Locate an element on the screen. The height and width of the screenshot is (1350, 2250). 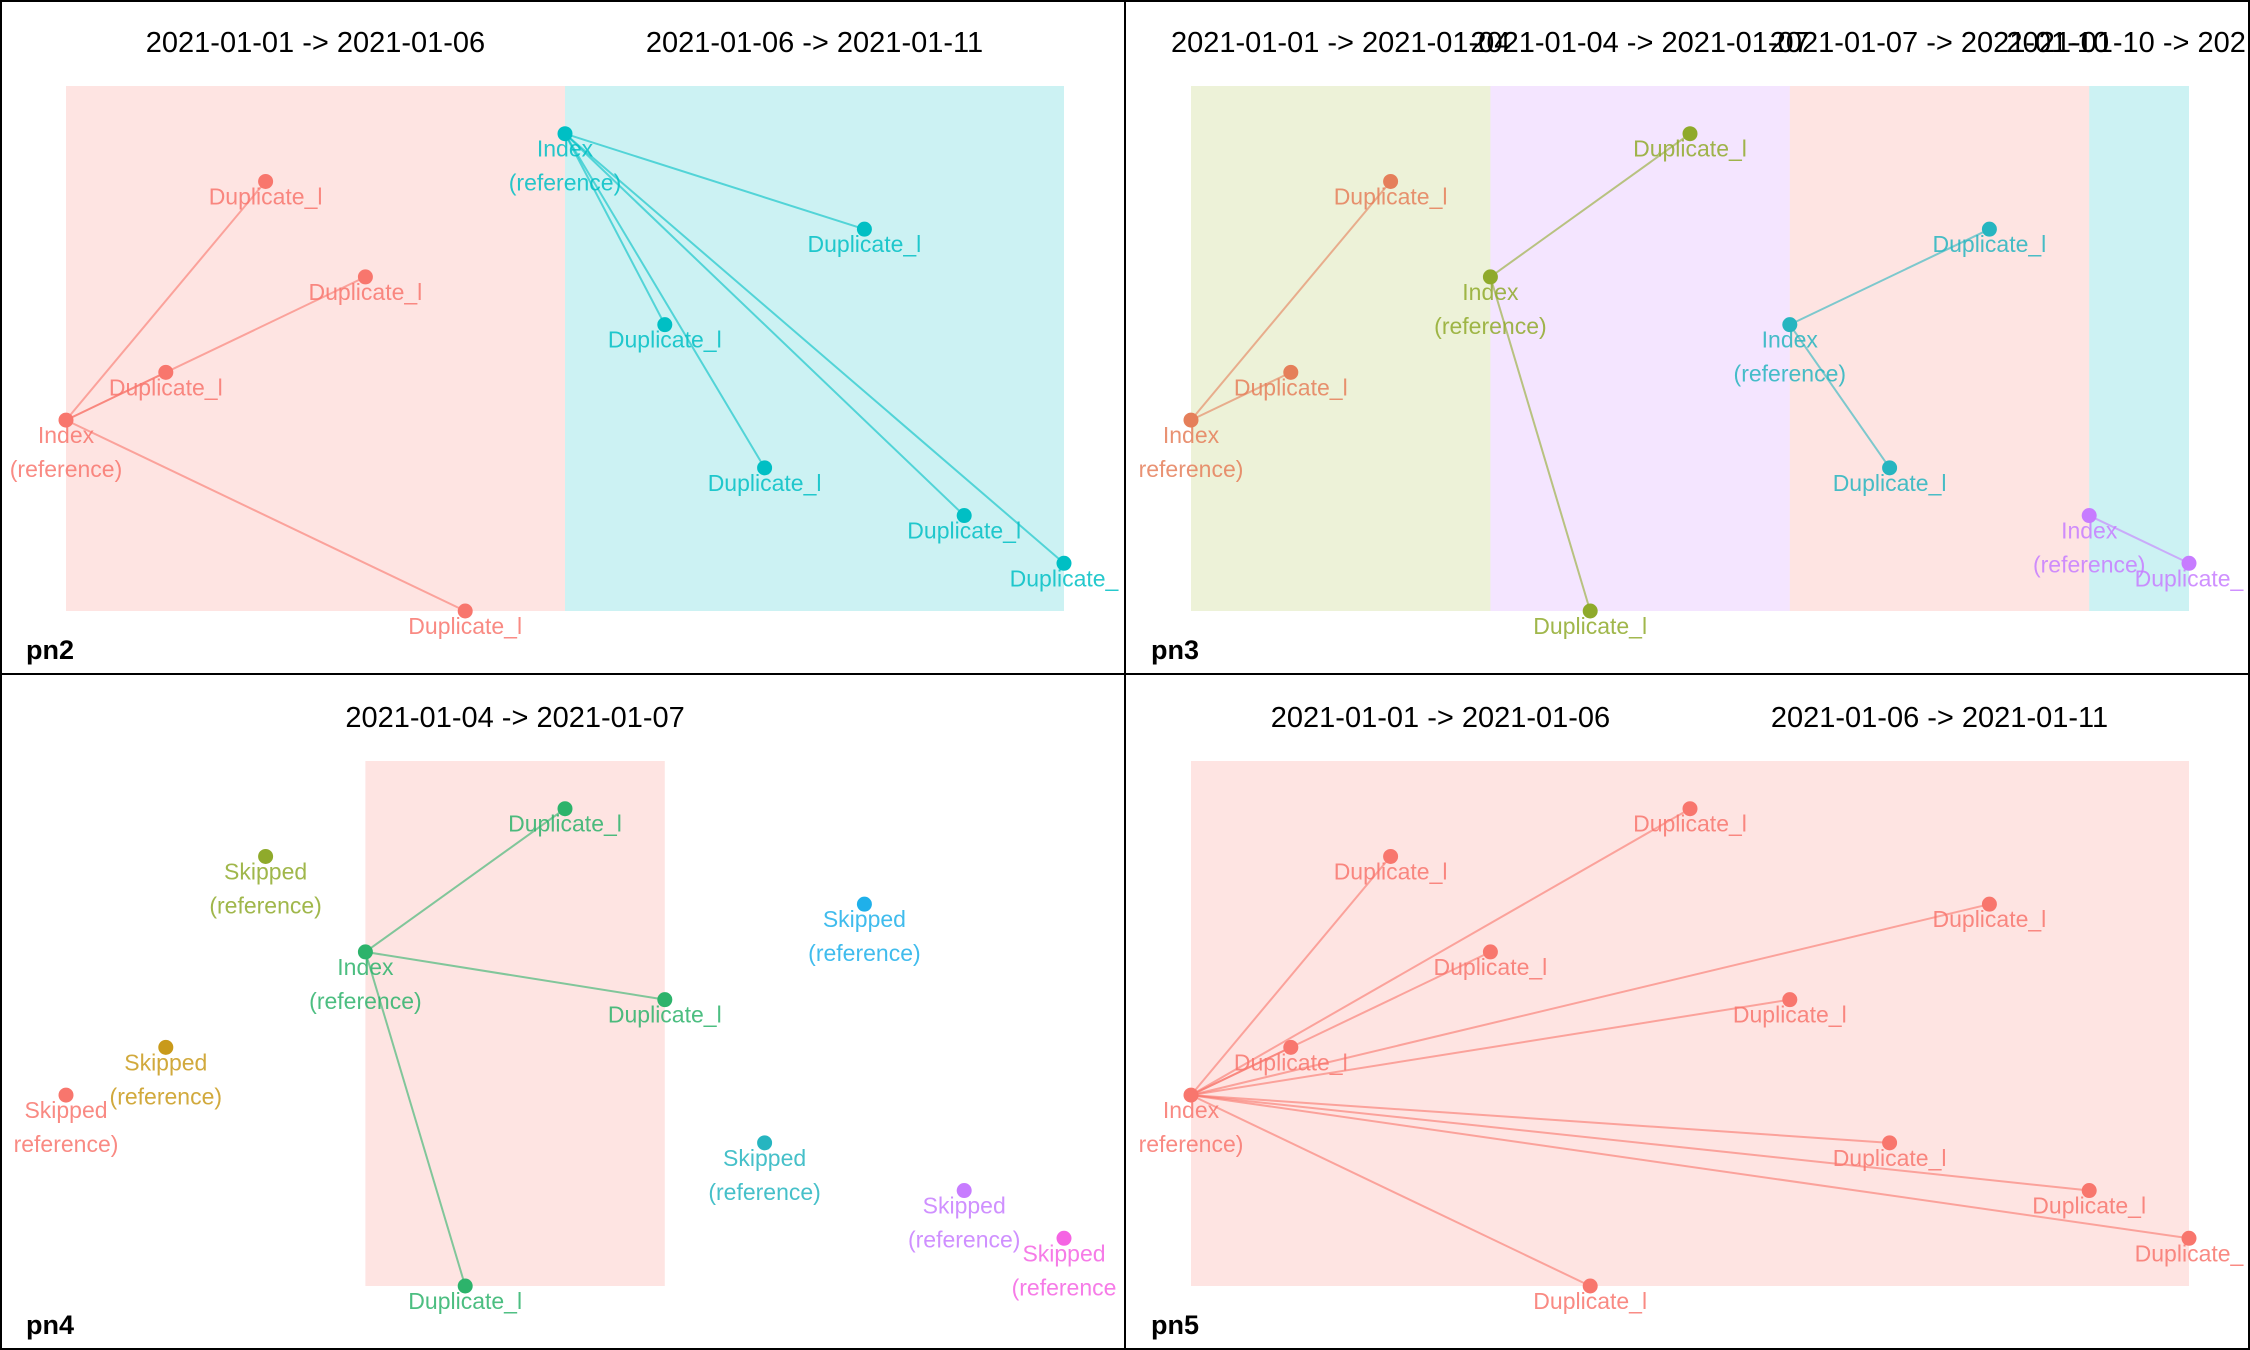
point-label-c0: Index (reference) is located at coordinates (1790, 357).